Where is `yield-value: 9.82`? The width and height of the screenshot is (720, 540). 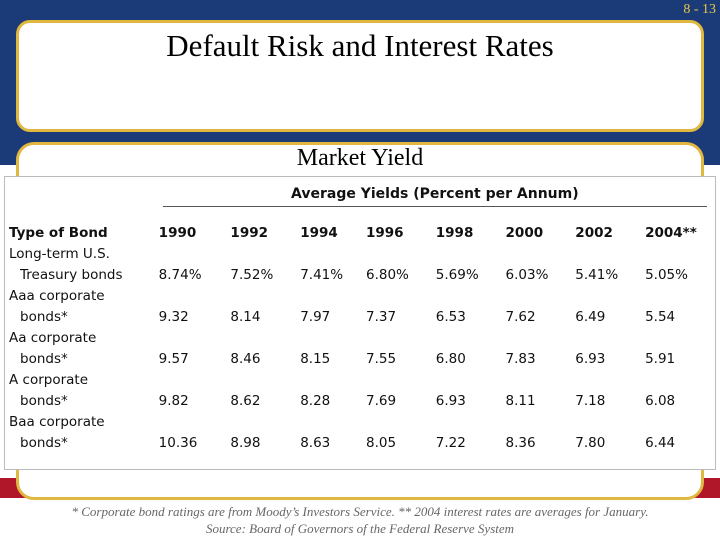
yield-value: 9.82 is located at coordinates (173, 401).